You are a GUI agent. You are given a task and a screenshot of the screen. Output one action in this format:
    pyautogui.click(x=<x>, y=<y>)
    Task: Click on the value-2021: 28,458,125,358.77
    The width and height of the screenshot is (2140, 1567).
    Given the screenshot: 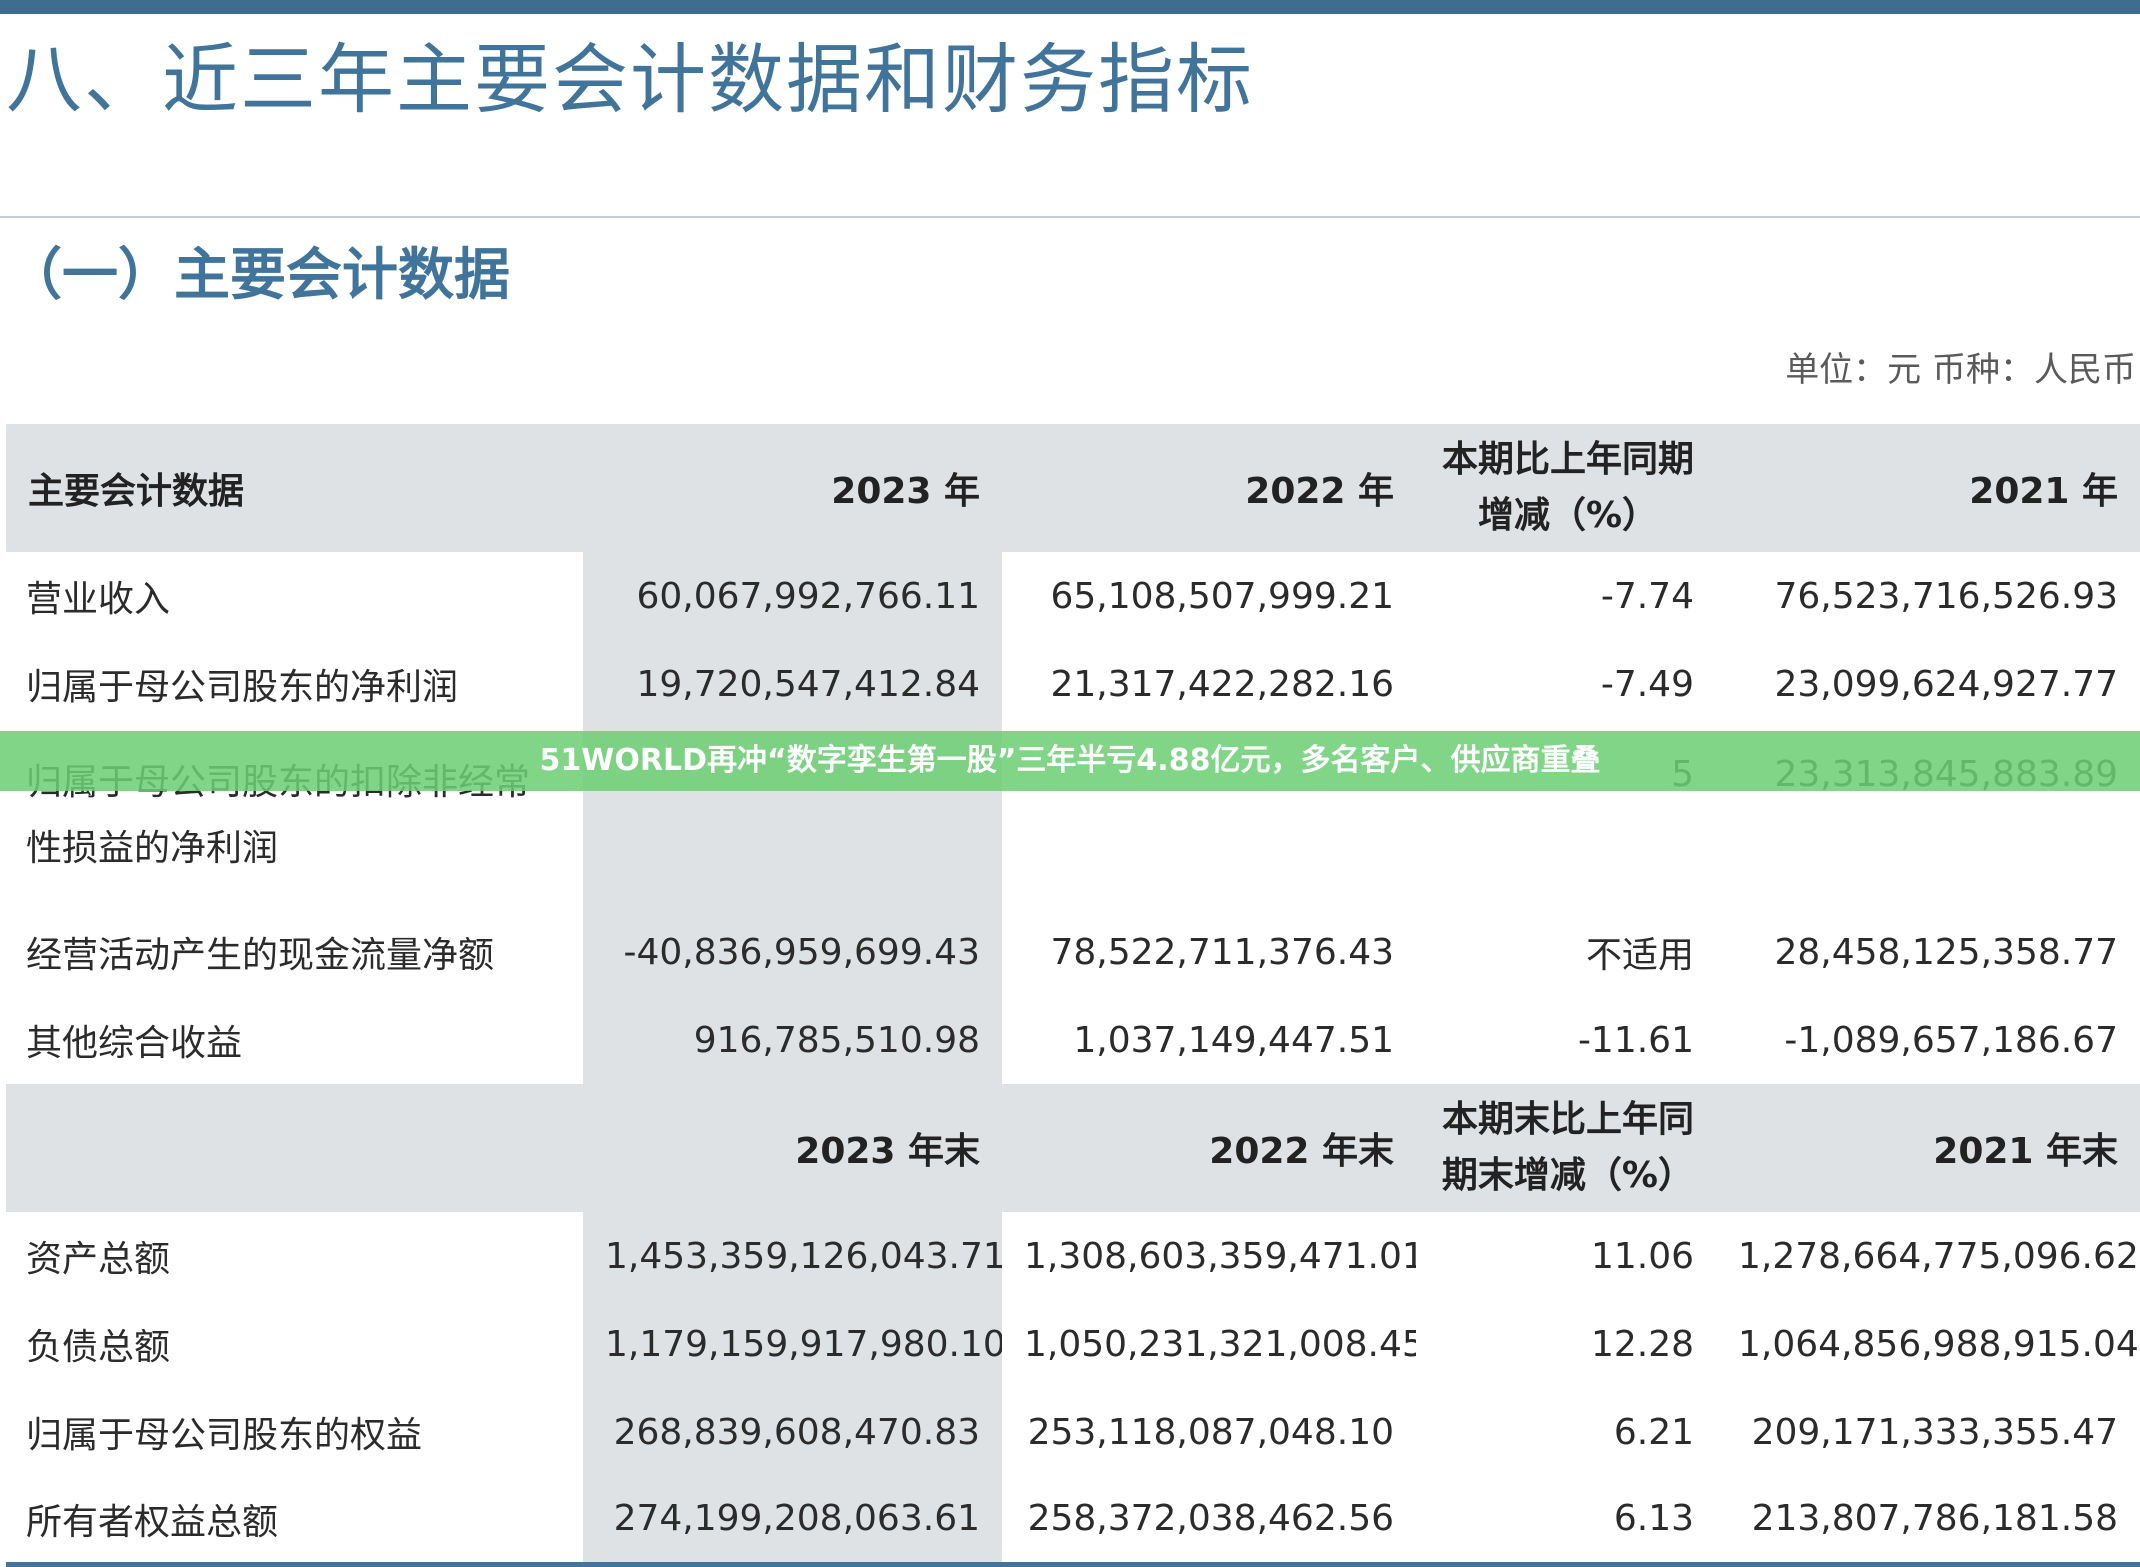 What is the action you would take?
    pyautogui.click(x=1946, y=952)
    